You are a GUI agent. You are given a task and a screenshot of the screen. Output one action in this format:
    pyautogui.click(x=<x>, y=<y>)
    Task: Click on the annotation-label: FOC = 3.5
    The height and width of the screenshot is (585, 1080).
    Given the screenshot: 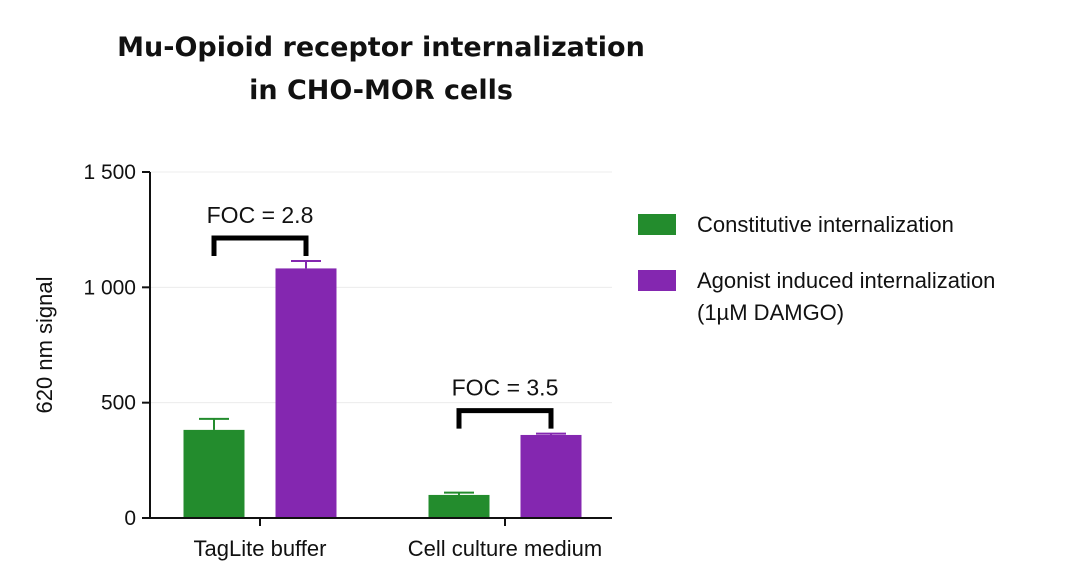 What is the action you would take?
    pyautogui.click(x=505, y=388)
    